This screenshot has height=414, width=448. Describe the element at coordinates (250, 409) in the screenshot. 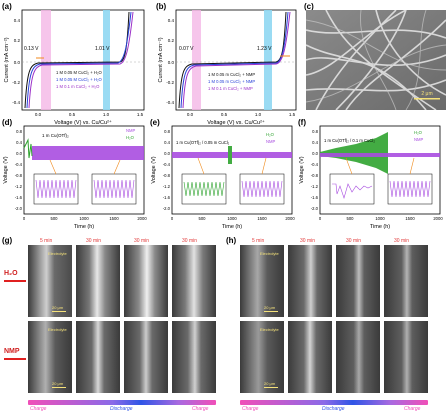

I see `panel-h-charge-label-1: Charge` at that location.